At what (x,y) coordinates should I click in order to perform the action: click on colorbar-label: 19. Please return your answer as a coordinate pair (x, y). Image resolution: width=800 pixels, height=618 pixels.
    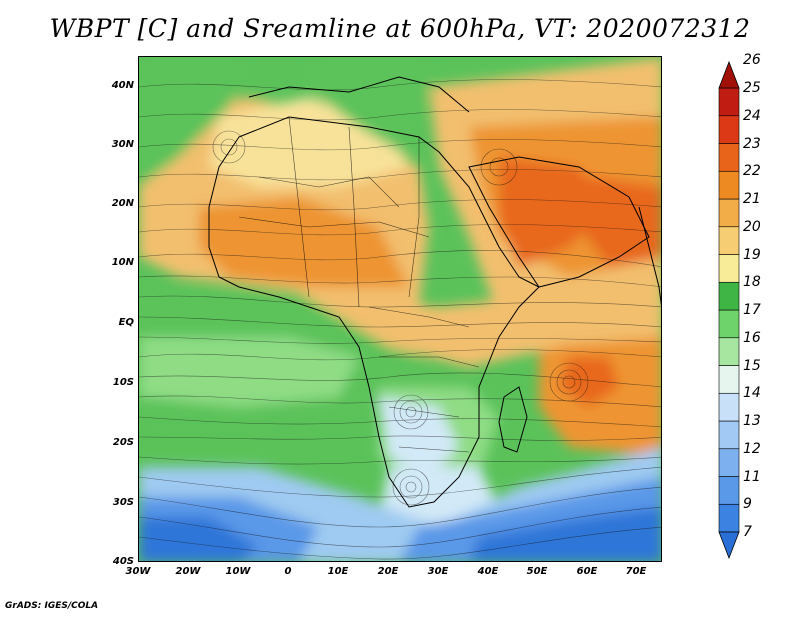
    Looking at the image, I should click on (752, 254).